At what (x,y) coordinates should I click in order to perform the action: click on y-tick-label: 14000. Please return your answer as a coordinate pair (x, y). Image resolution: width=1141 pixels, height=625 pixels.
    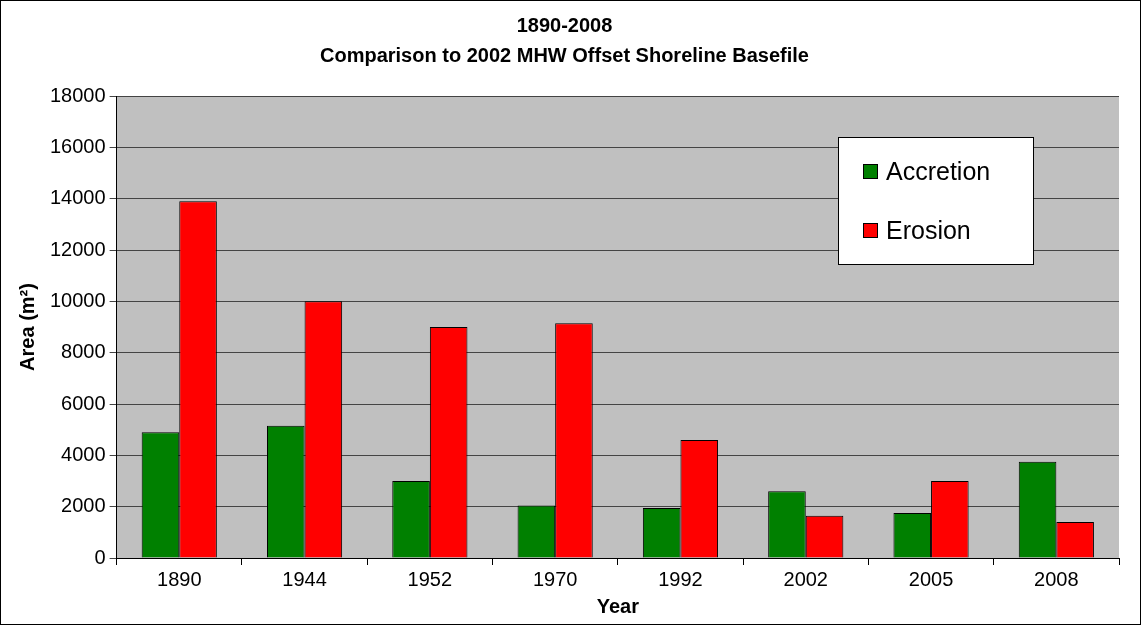
    Looking at the image, I should click on (77, 197).